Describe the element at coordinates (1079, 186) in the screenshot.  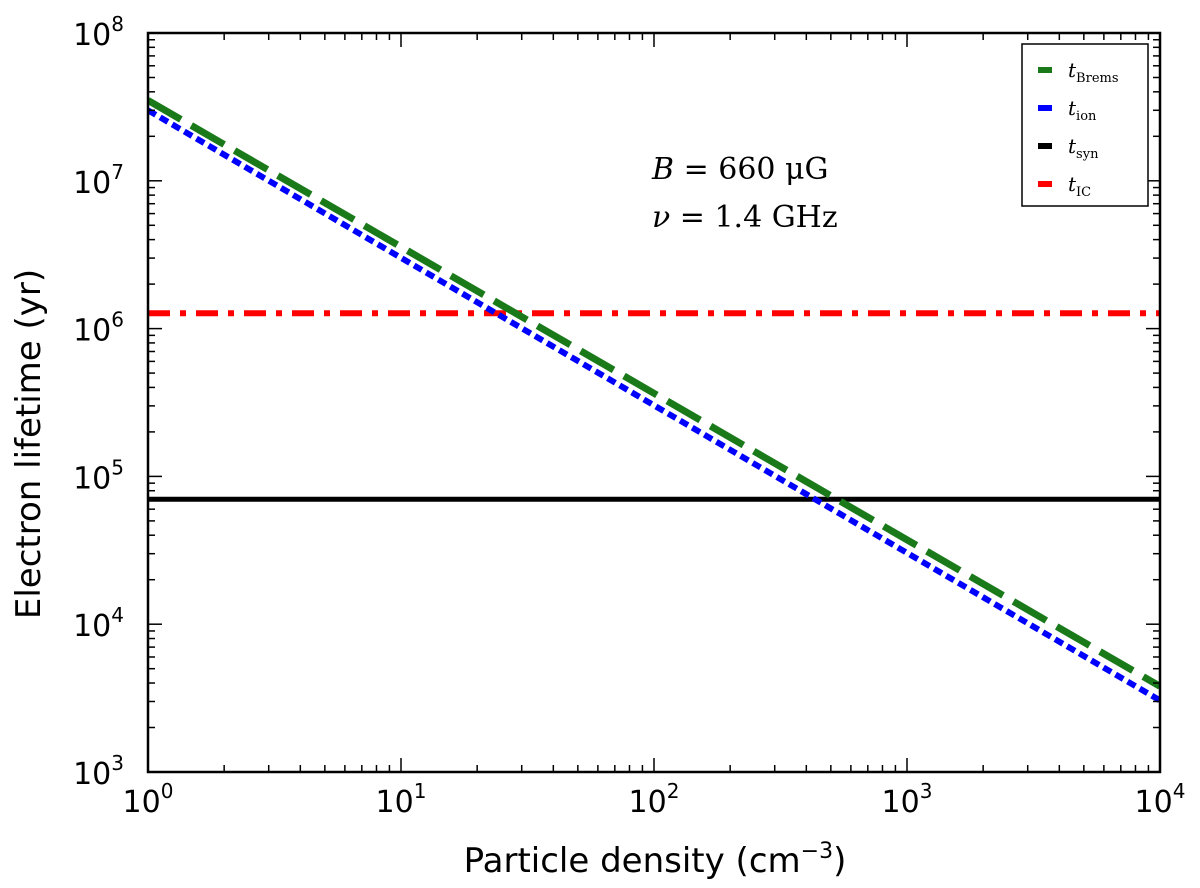
I see `legend-label-ic: tIC` at that location.